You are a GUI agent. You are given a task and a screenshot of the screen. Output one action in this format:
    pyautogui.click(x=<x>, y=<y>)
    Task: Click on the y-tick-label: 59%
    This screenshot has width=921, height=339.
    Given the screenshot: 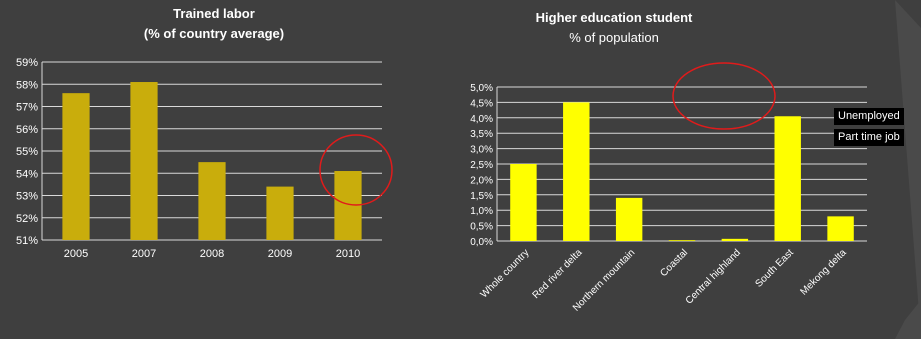 What is the action you would take?
    pyautogui.click(x=27, y=63)
    